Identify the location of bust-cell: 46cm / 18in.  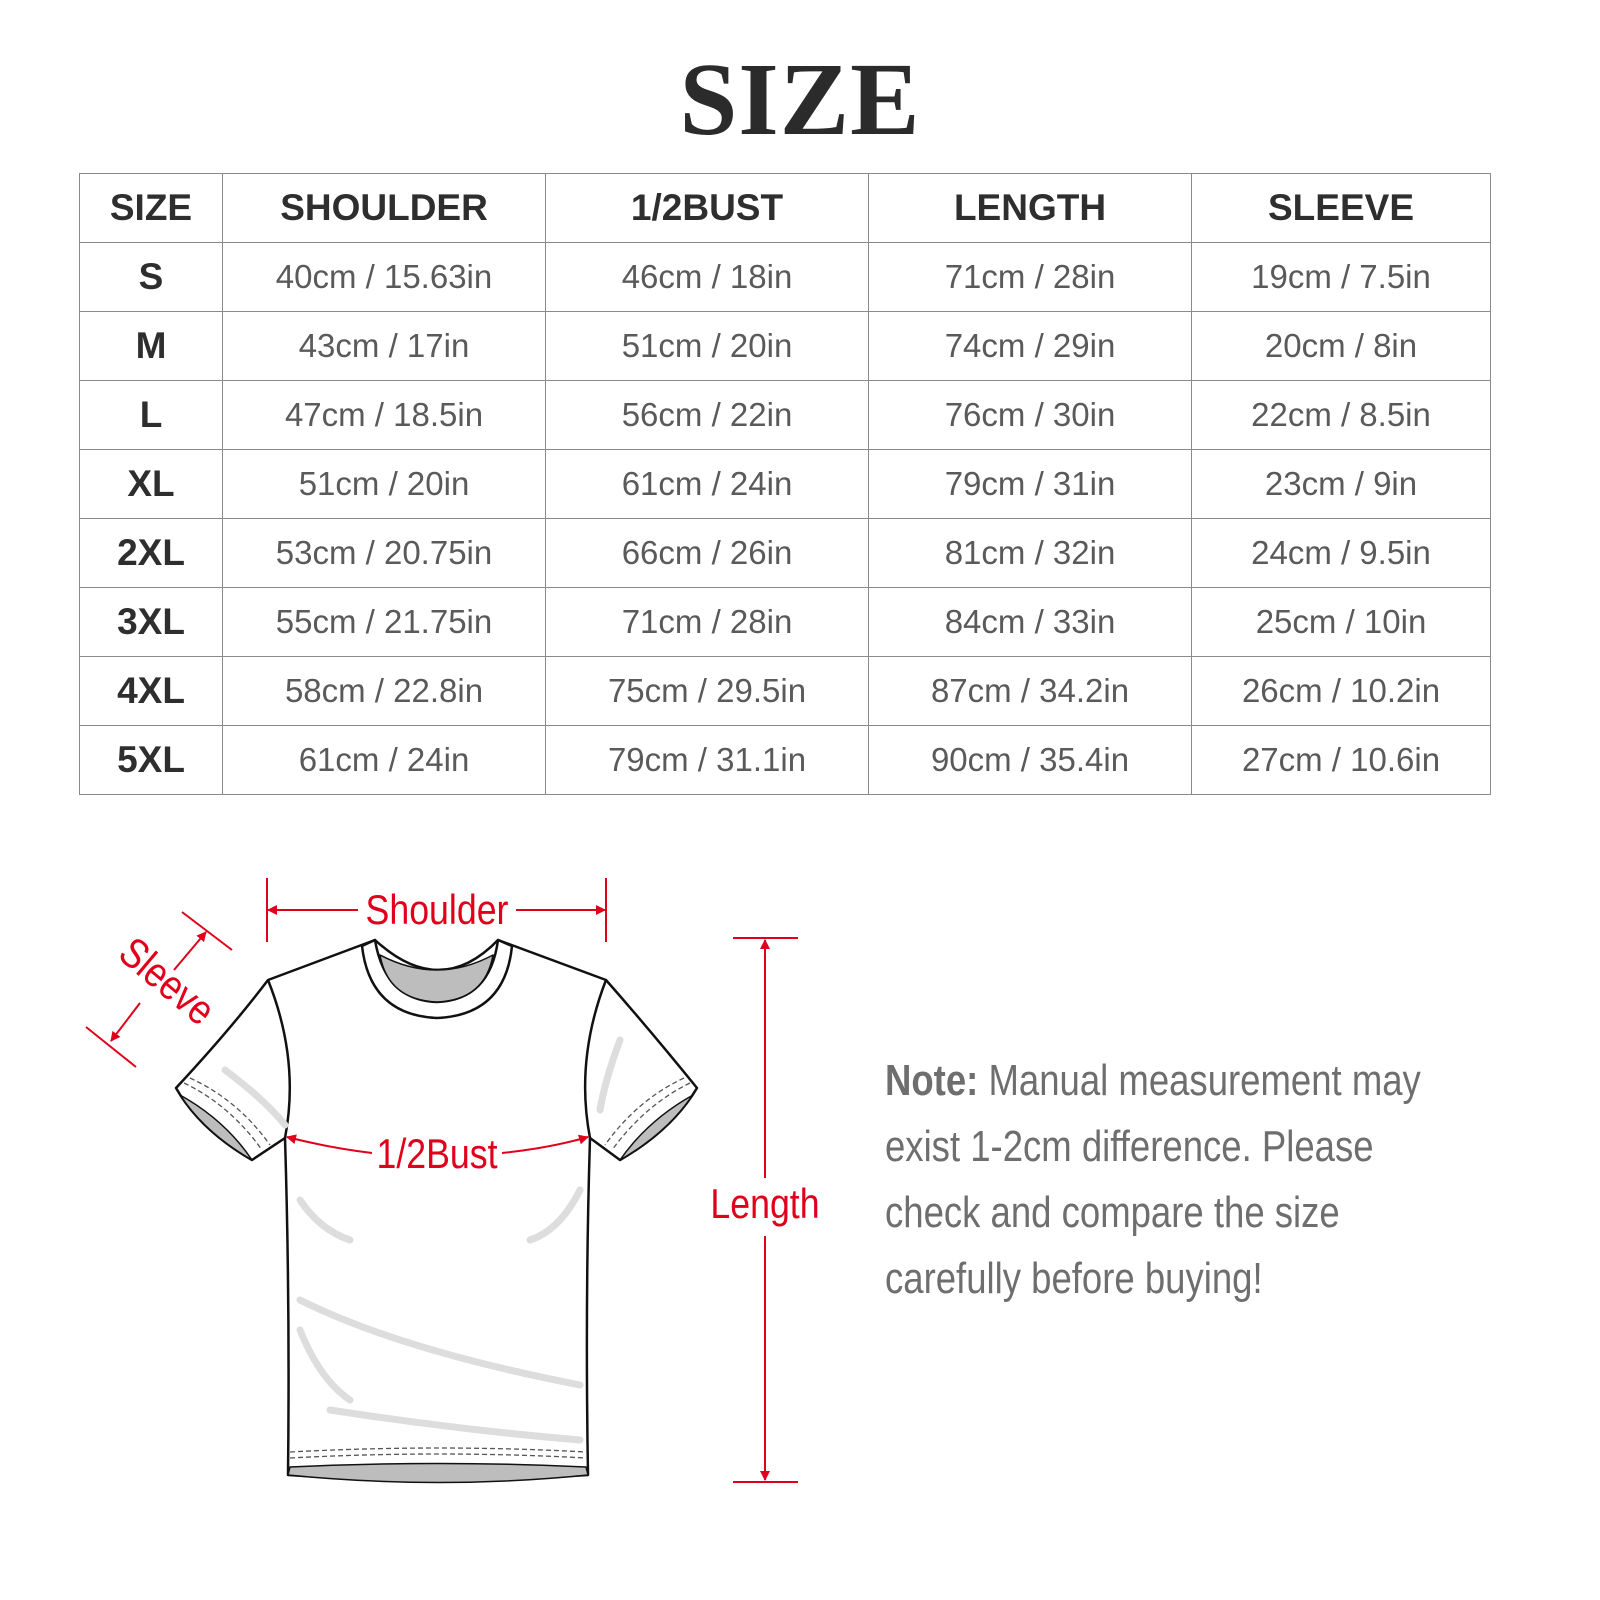
(707, 277).